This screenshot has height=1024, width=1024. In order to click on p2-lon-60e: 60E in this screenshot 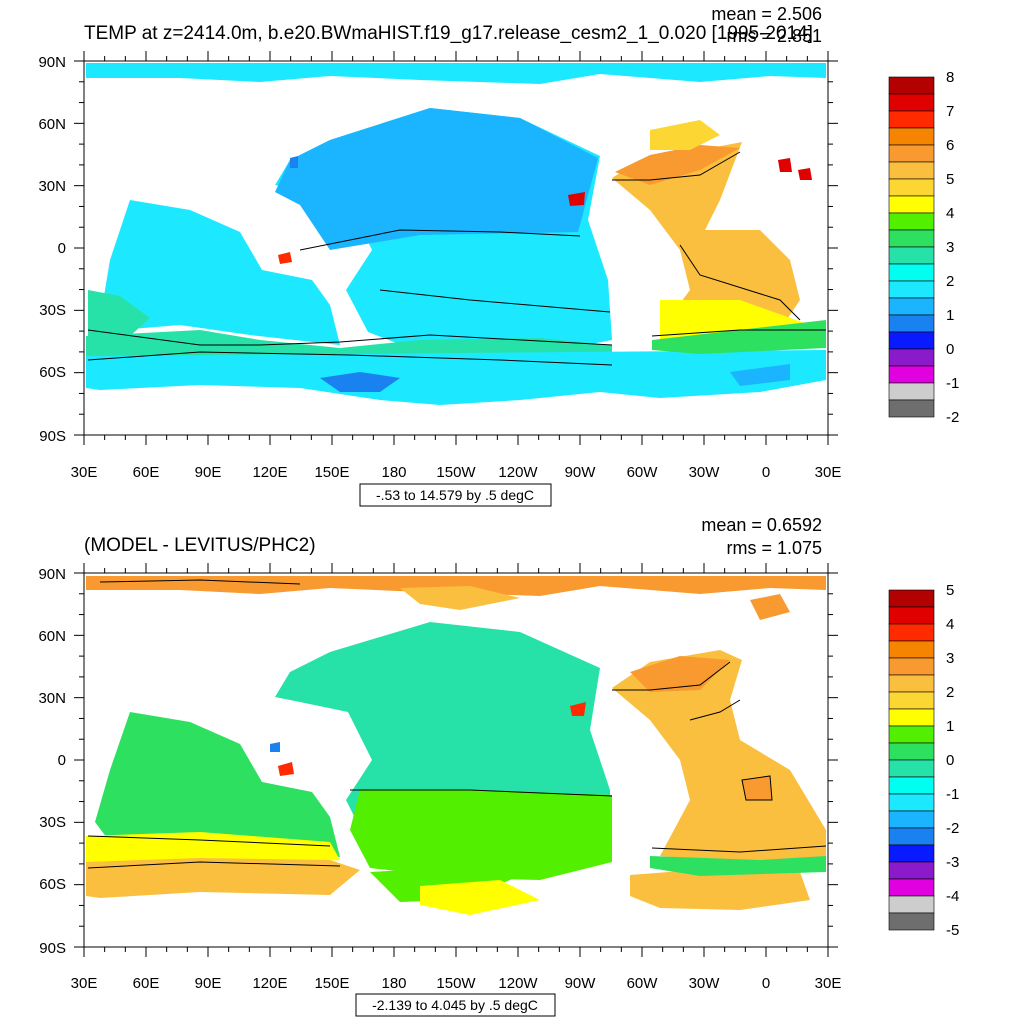, I will do `click(146, 983)`.